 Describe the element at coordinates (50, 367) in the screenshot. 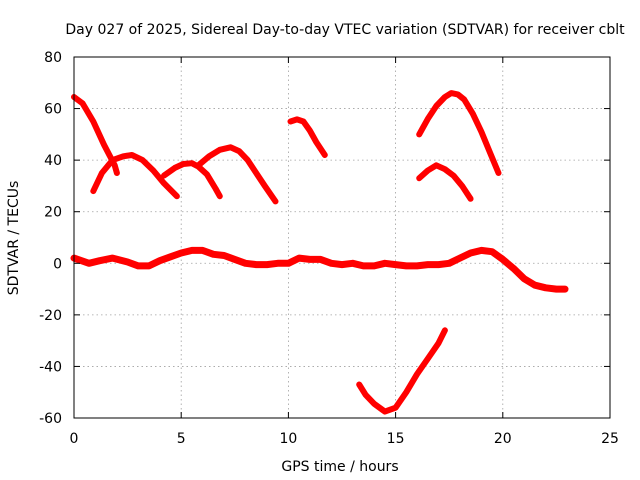

I see `y-tick-label: -40` at that location.